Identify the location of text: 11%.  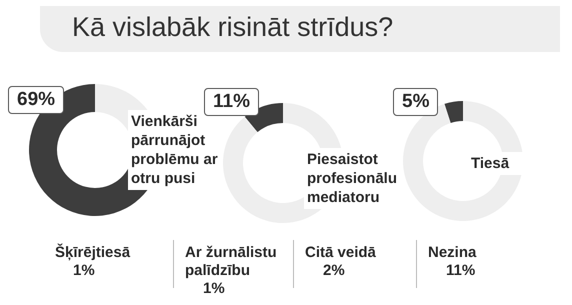
(461, 270).